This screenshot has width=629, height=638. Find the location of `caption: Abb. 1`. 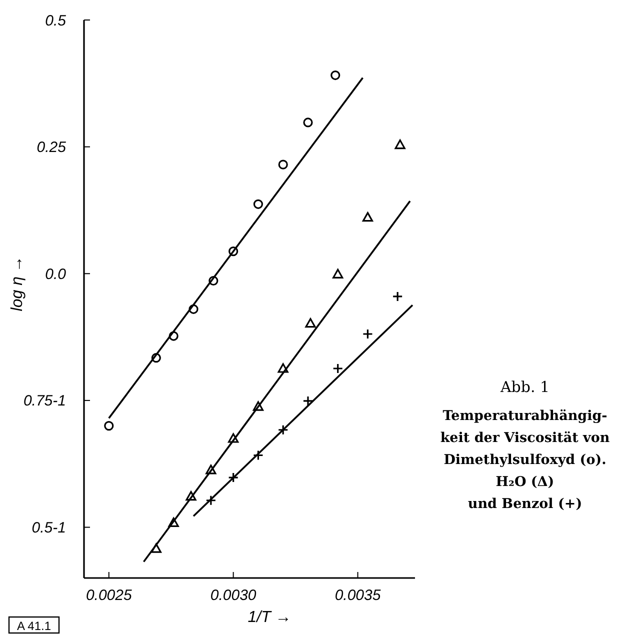

caption: Abb. 1 is located at coordinates (524, 387).